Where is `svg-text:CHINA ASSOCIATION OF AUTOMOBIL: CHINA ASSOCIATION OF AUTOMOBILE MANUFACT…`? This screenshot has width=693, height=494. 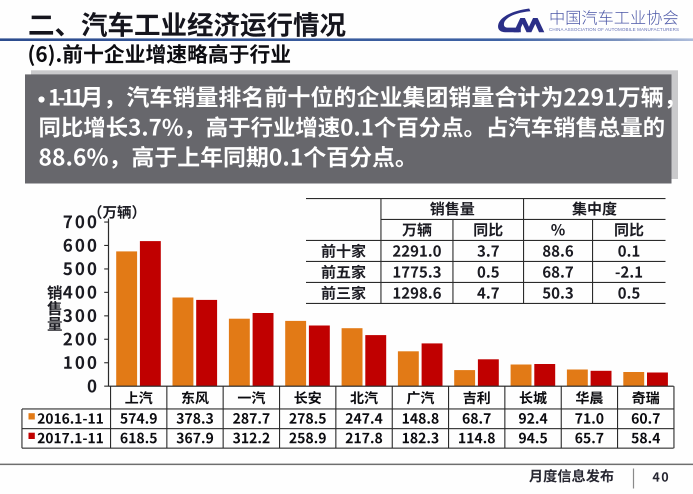
svg-text:CHINA ASSOCIATION OF AUTOMOBIL: CHINA ASSOCIATION OF AUTOMOBILE MANUFACT… is located at coordinates (614, 29).